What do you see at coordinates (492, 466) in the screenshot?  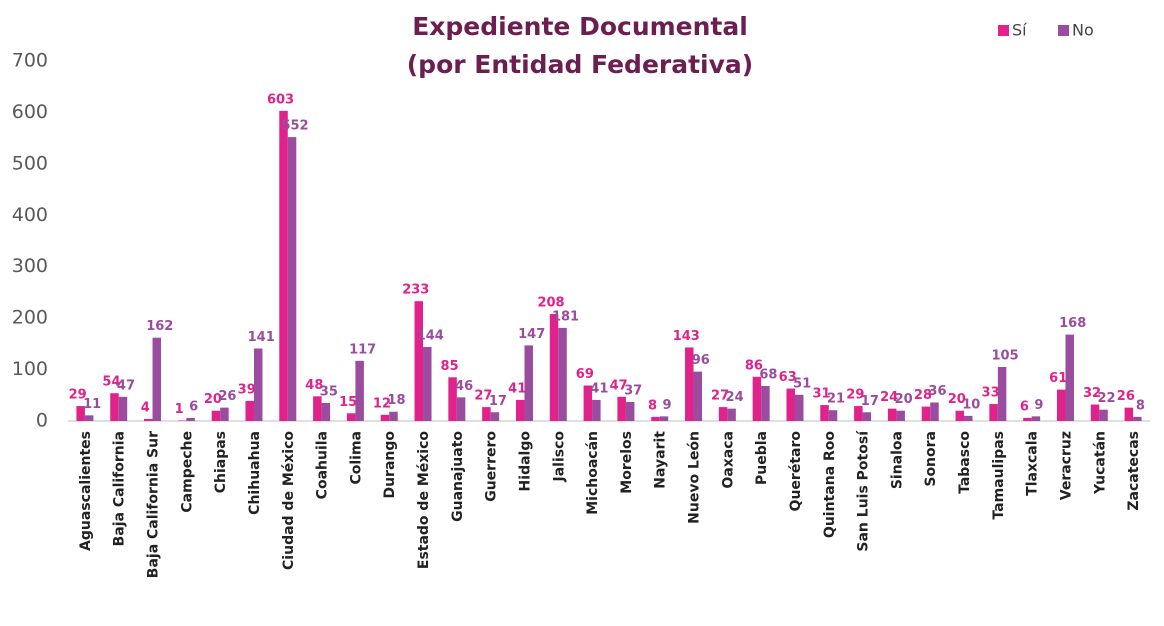 I see `x-tick-label: Guerrero` at bounding box center [492, 466].